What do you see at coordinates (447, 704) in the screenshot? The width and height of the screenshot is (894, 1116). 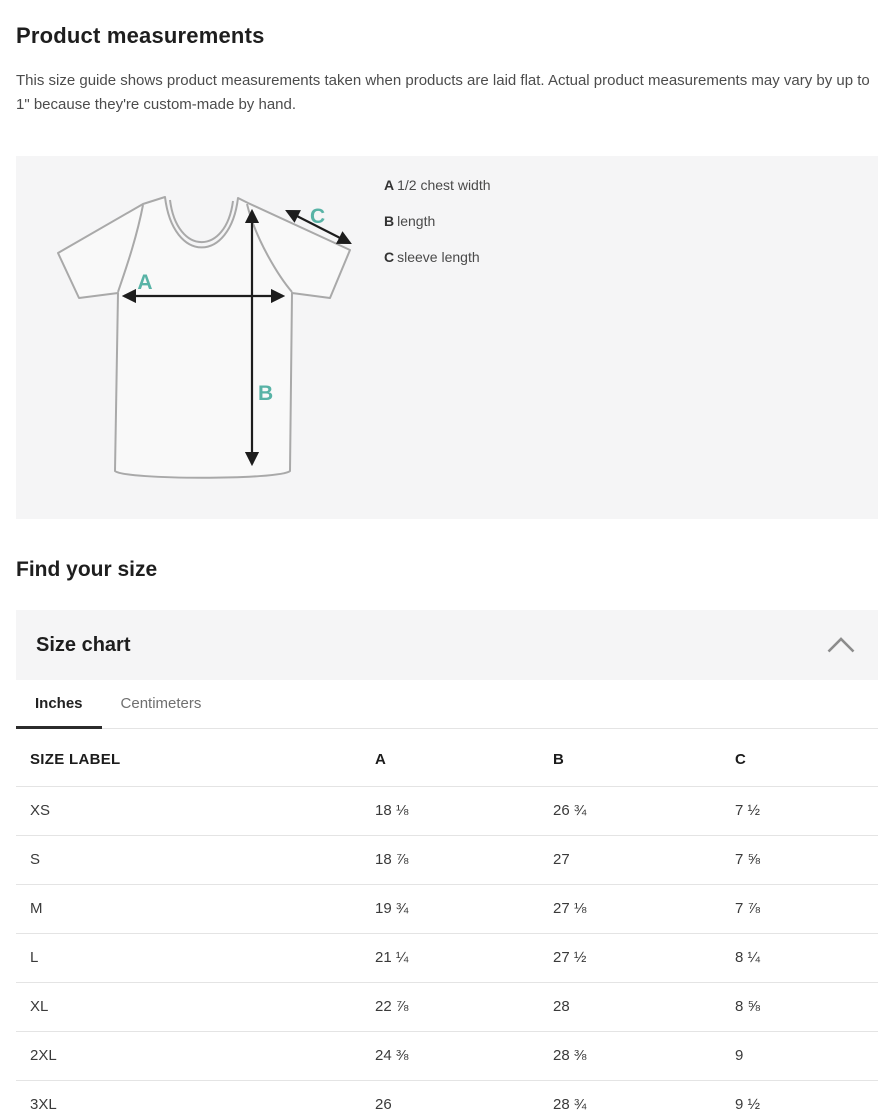 I see `unit-tabs: Inches Centimeters` at bounding box center [447, 704].